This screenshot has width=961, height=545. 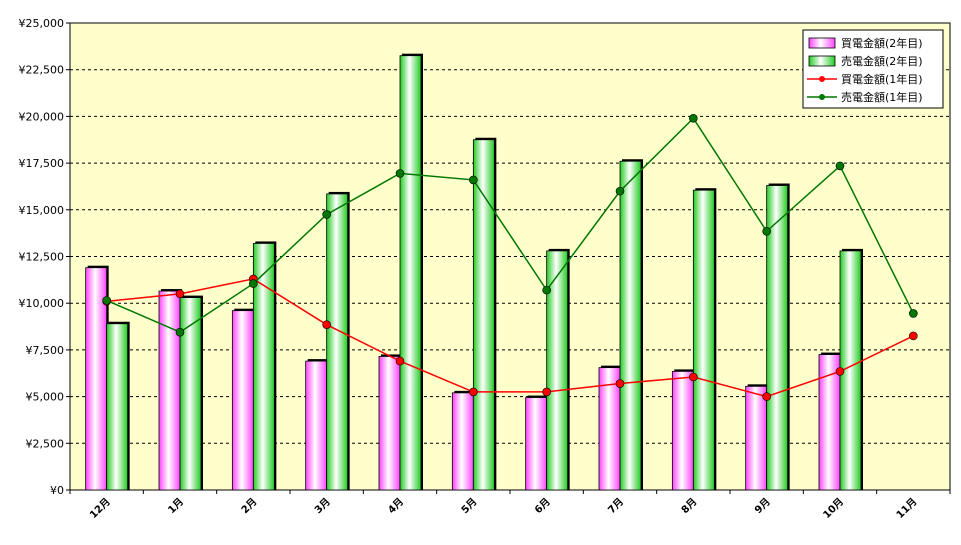 I want to click on y-tick-label: ¥5,000, so click(x=45, y=397).